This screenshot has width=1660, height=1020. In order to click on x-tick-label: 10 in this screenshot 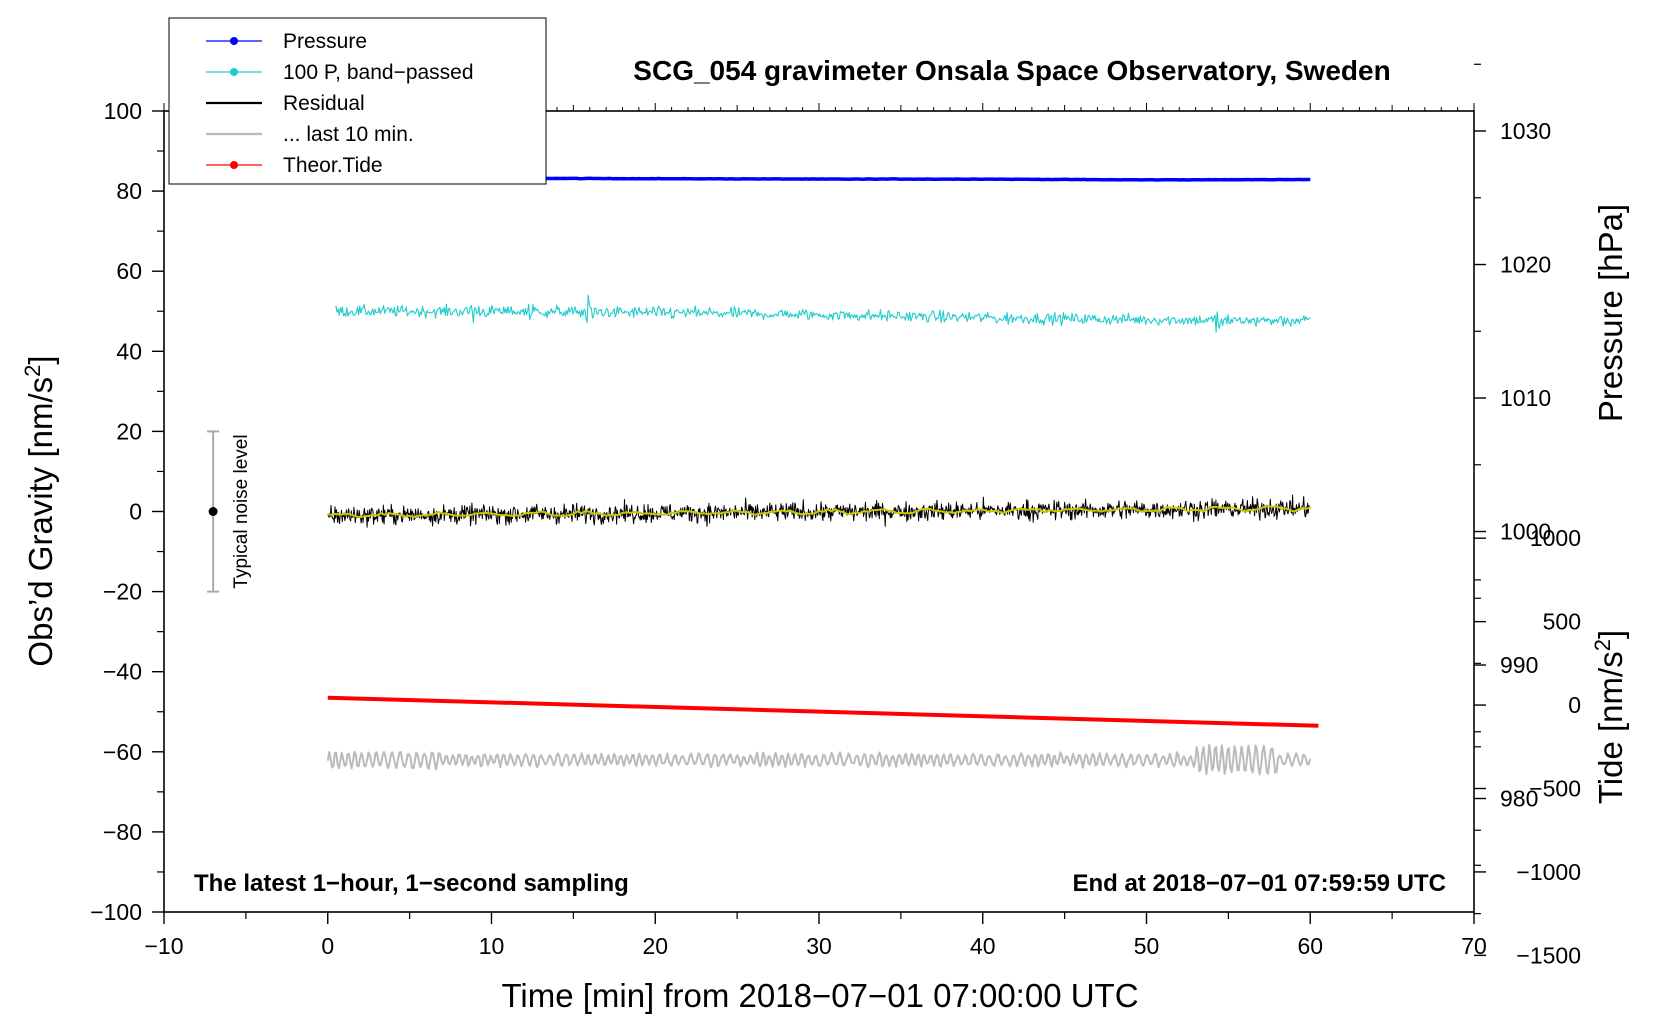, I will do `click(492, 946)`.